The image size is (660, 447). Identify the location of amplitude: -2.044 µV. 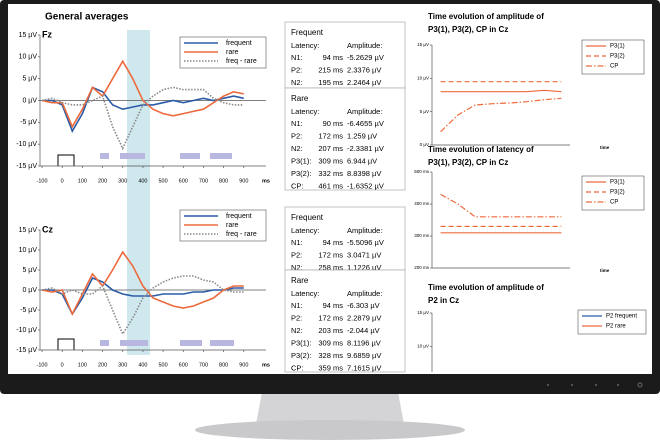
(363, 330).